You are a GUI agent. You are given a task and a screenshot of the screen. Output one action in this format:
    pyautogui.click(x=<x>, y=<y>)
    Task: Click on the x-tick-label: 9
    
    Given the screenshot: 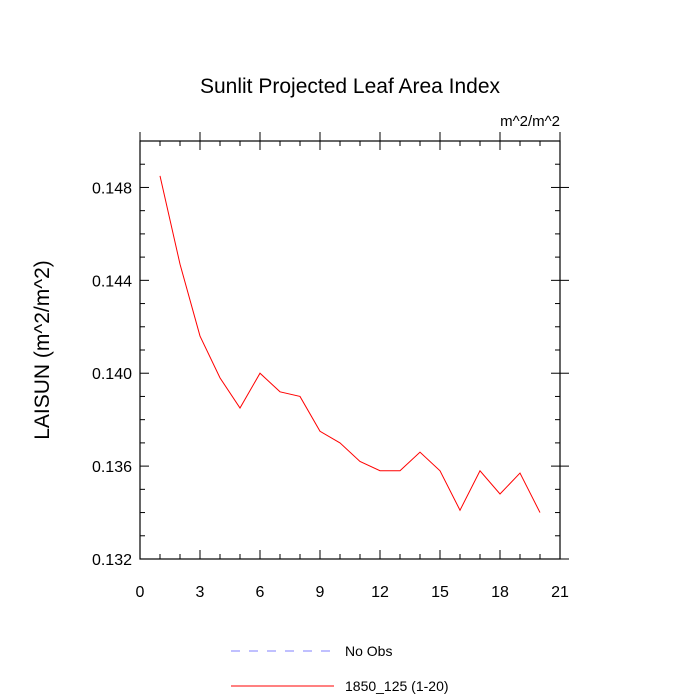 What is the action you would take?
    pyautogui.click(x=320, y=592)
    